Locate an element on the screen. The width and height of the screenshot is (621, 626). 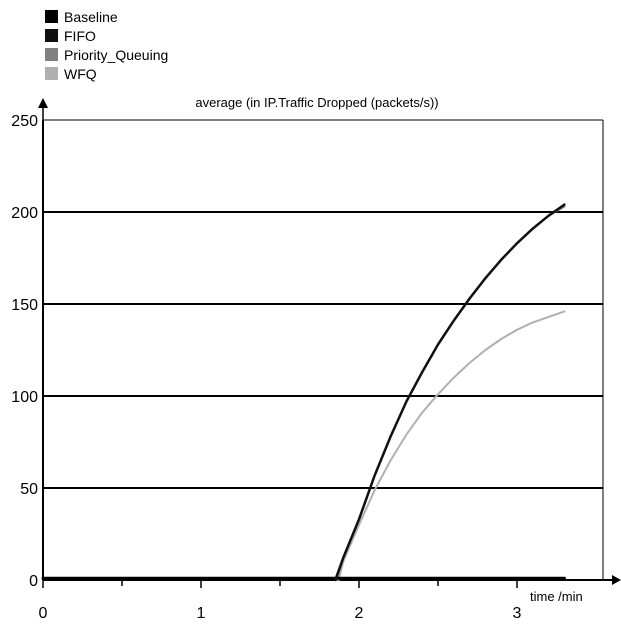
legend-label-baseline: Baseline is located at coordinates (91, 17).